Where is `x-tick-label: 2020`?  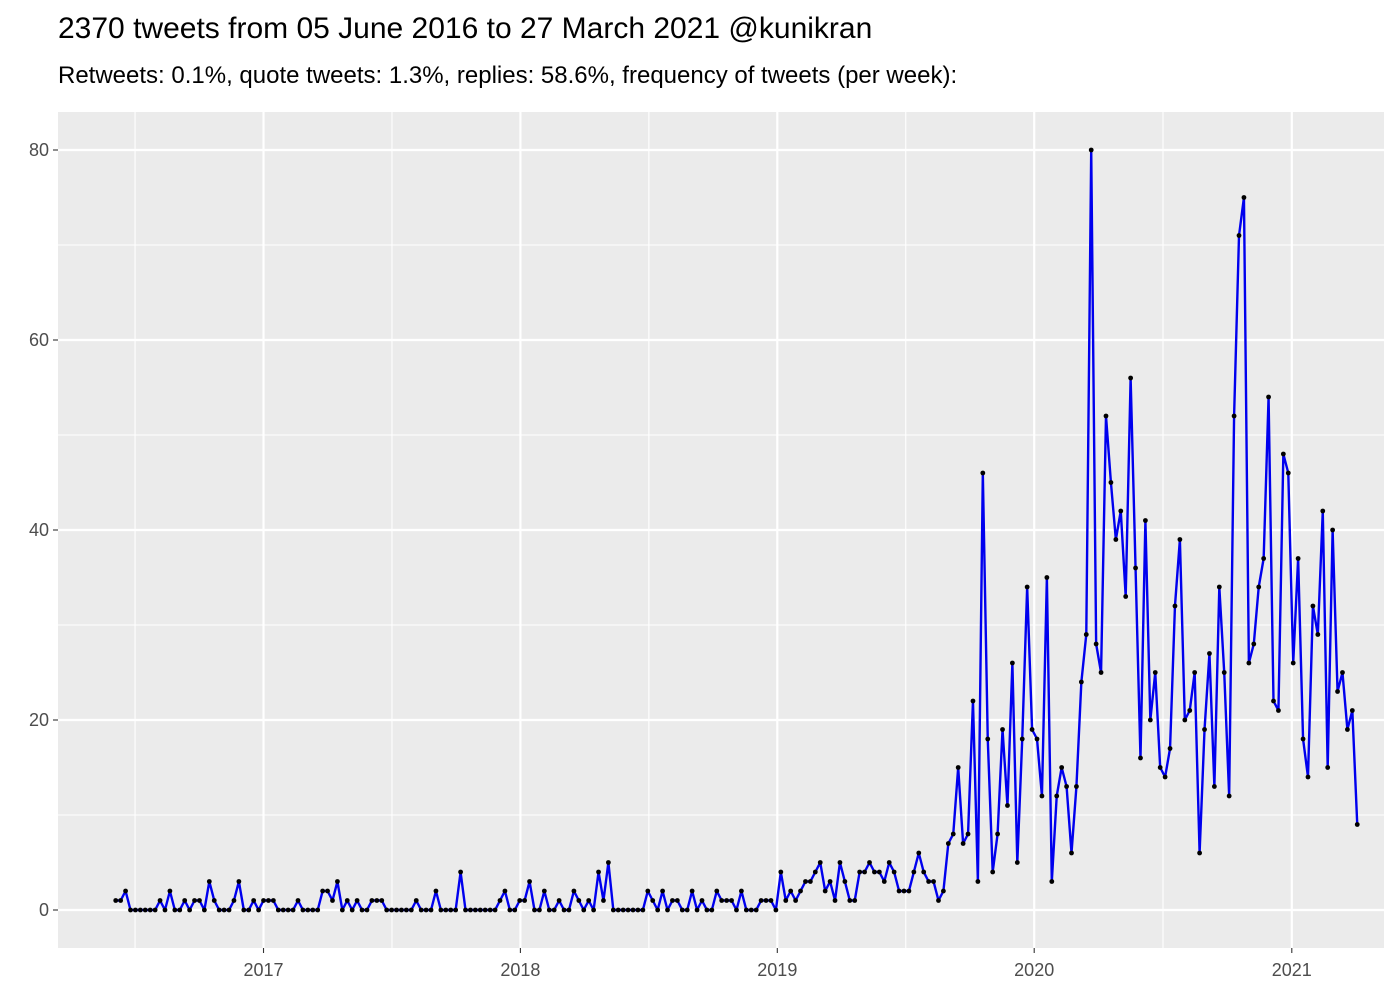
x-tick-label: 2020 is located at coordinates (1034, 970).